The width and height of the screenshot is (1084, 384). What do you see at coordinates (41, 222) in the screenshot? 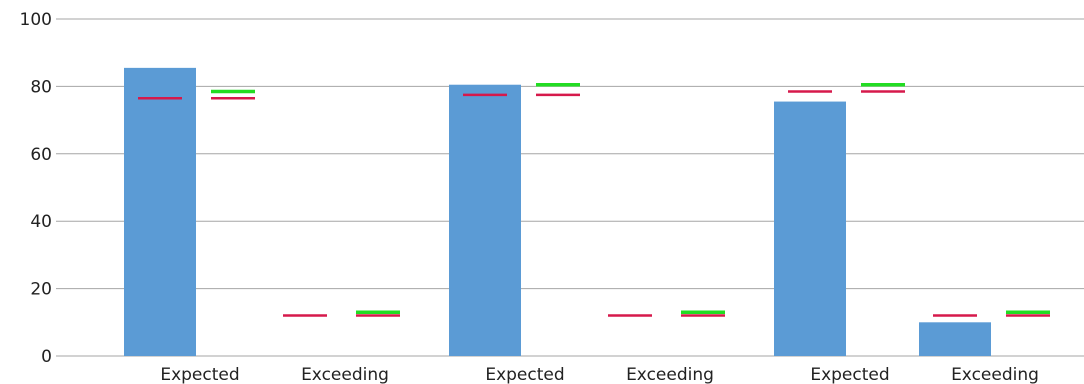
I see `y-tick-label: 40` at bounding box center [41, 222].